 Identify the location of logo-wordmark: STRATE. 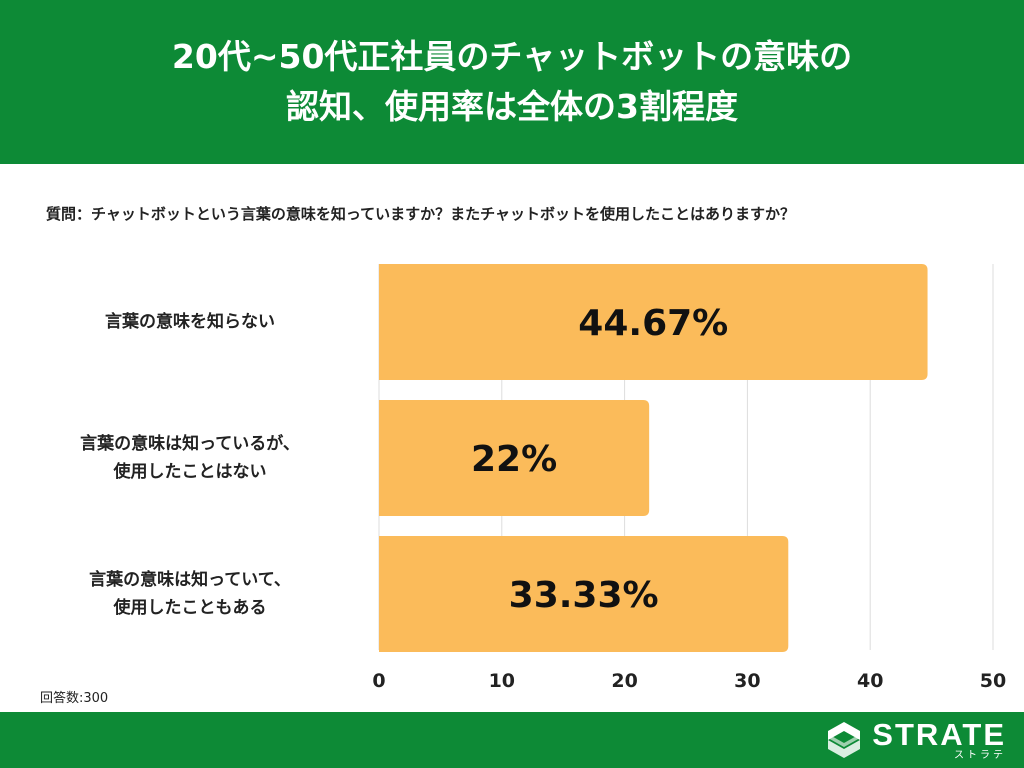
(939, 734).